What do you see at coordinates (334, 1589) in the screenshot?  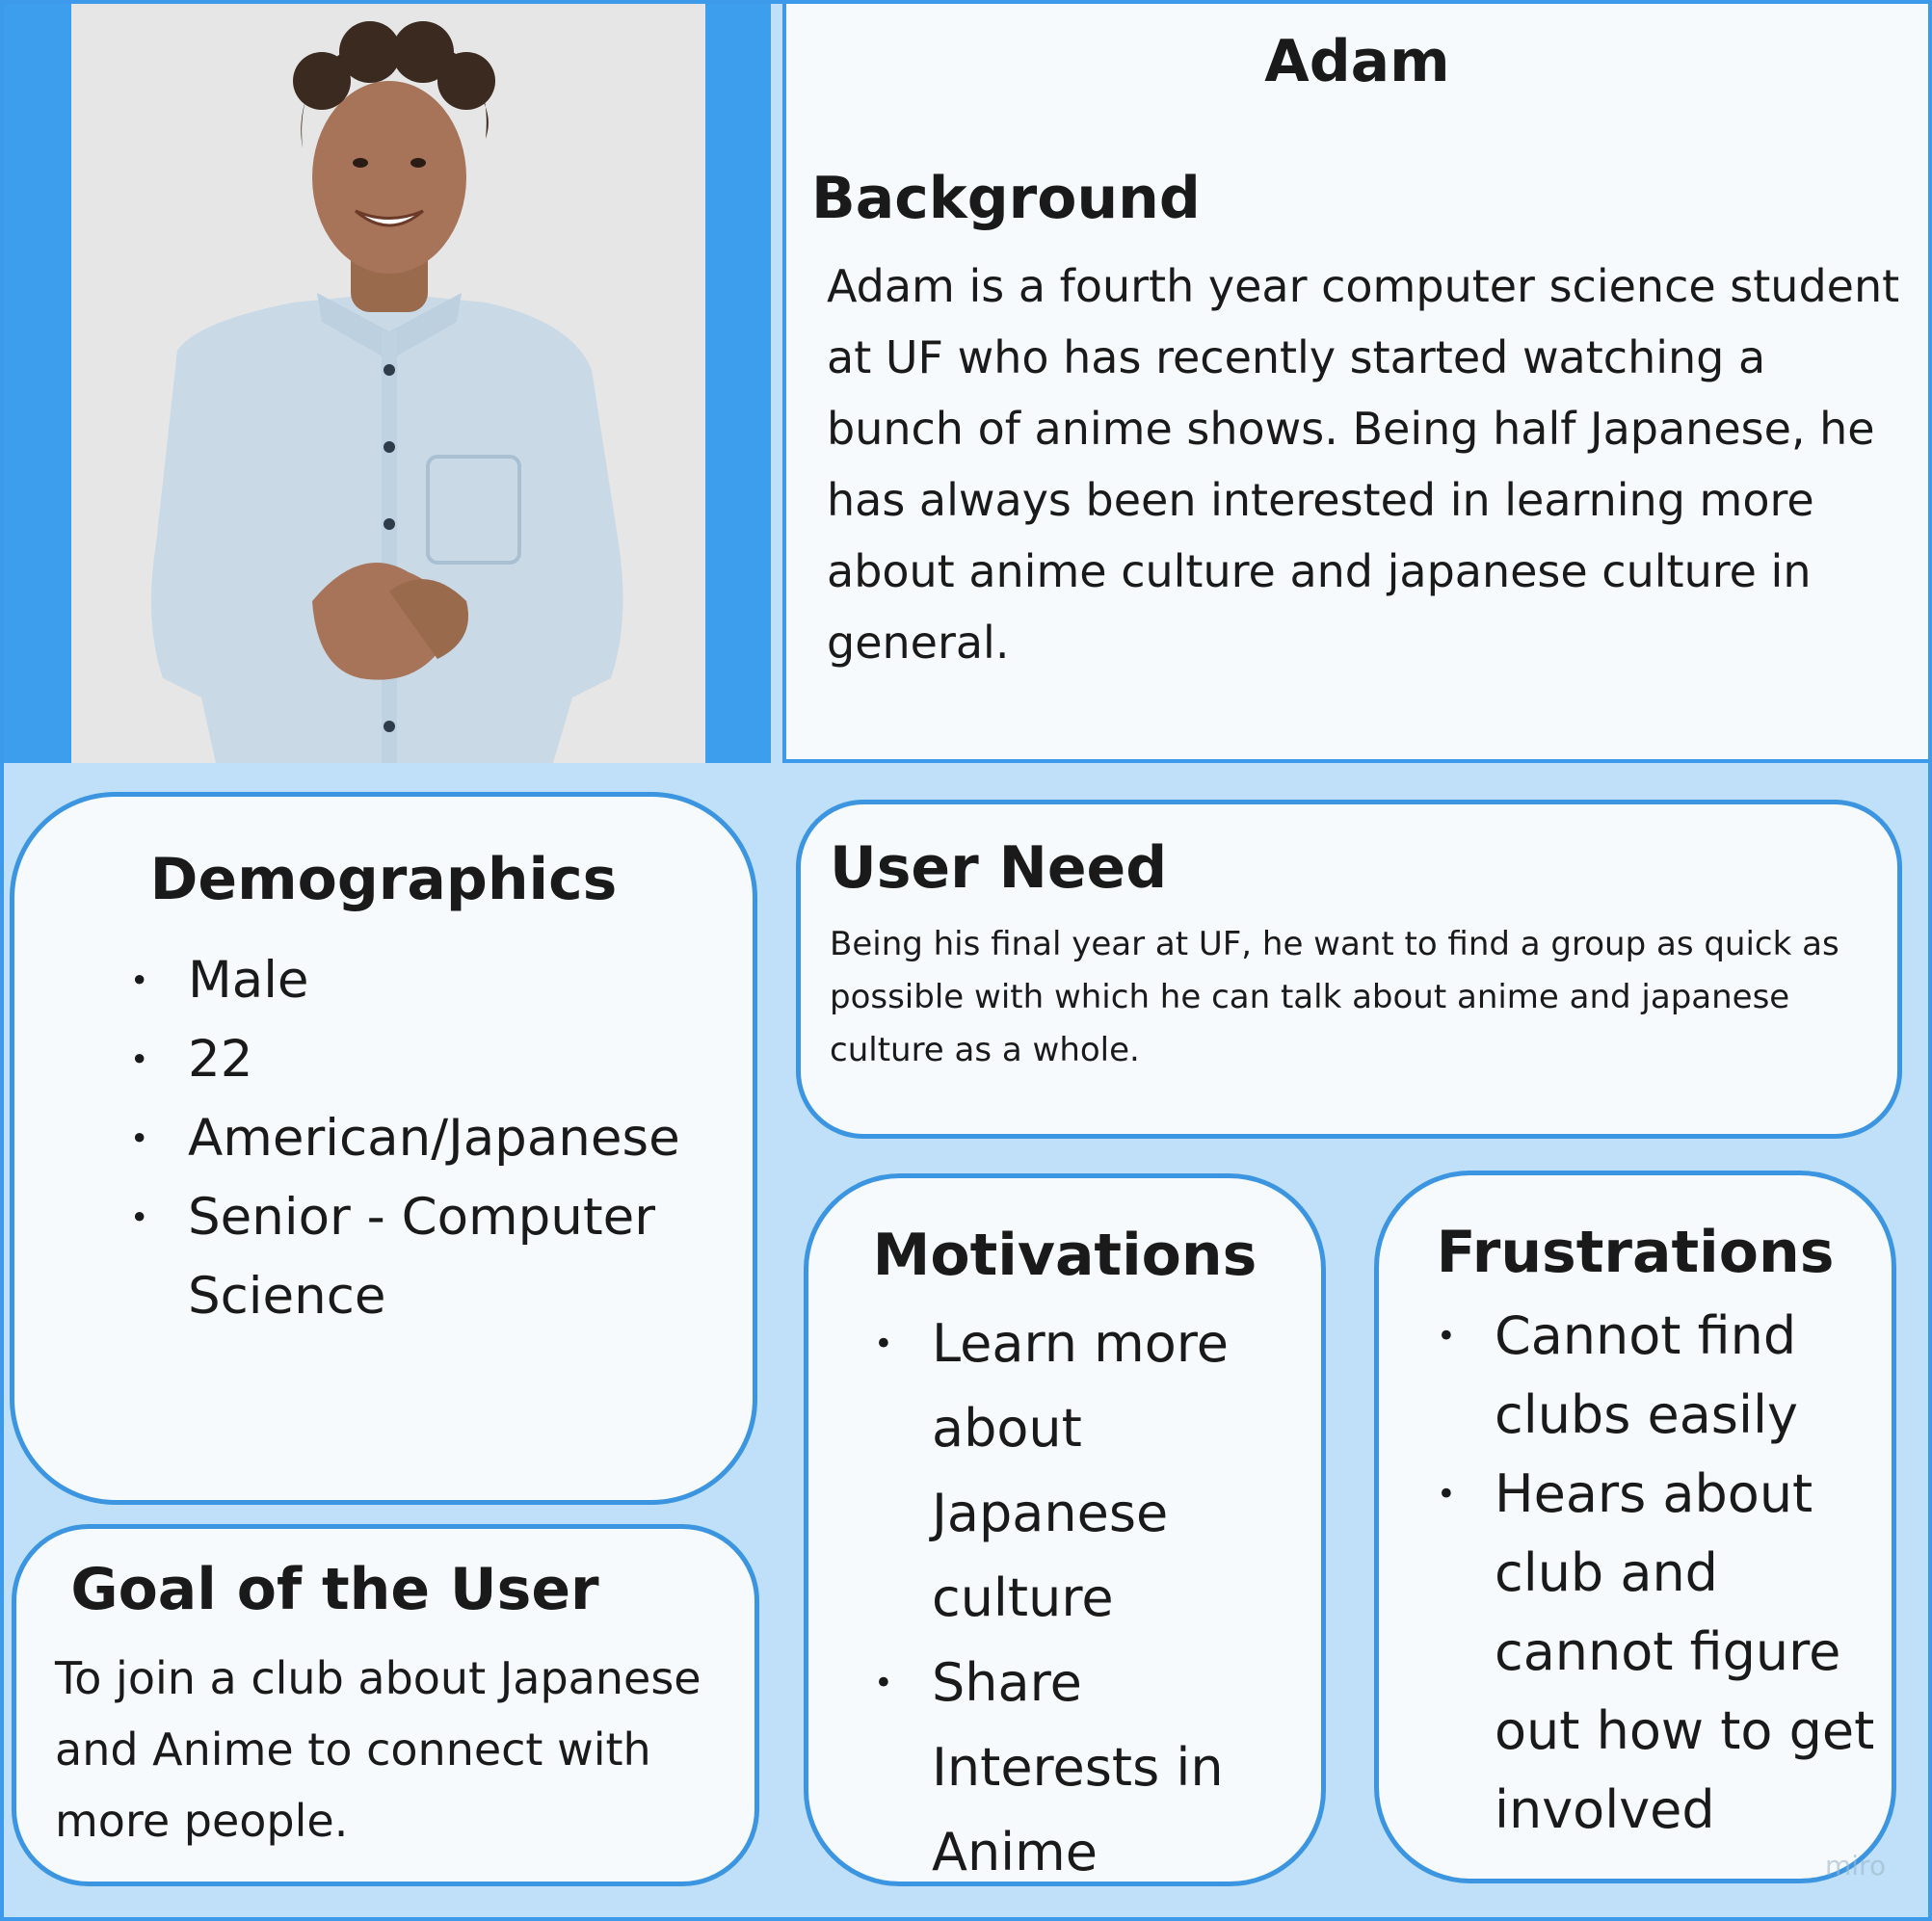 I see `goal-heading: Goal of the User` at bounding box center [334, 1589].